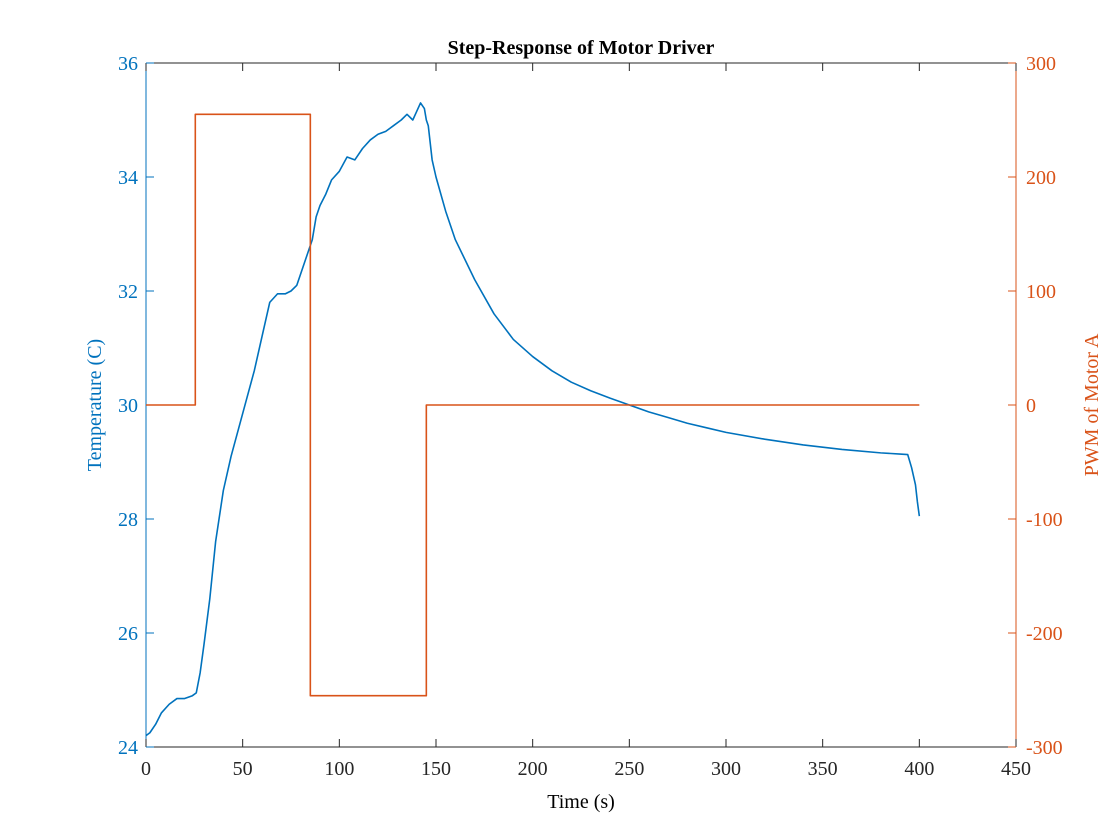  Describe the element at coordinates (128, 406) in the screenshot. I see `left-y-tick-label: 30` at that location.